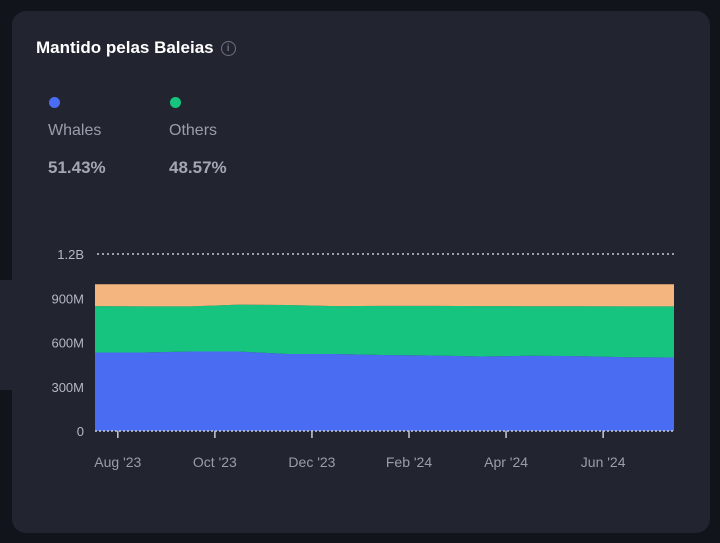 The height and width of the screenshot is (543, 720). Describe the element at coordinates (215, 462) in the screenshot. I see `x-tick-label: Oct '23` at that location.